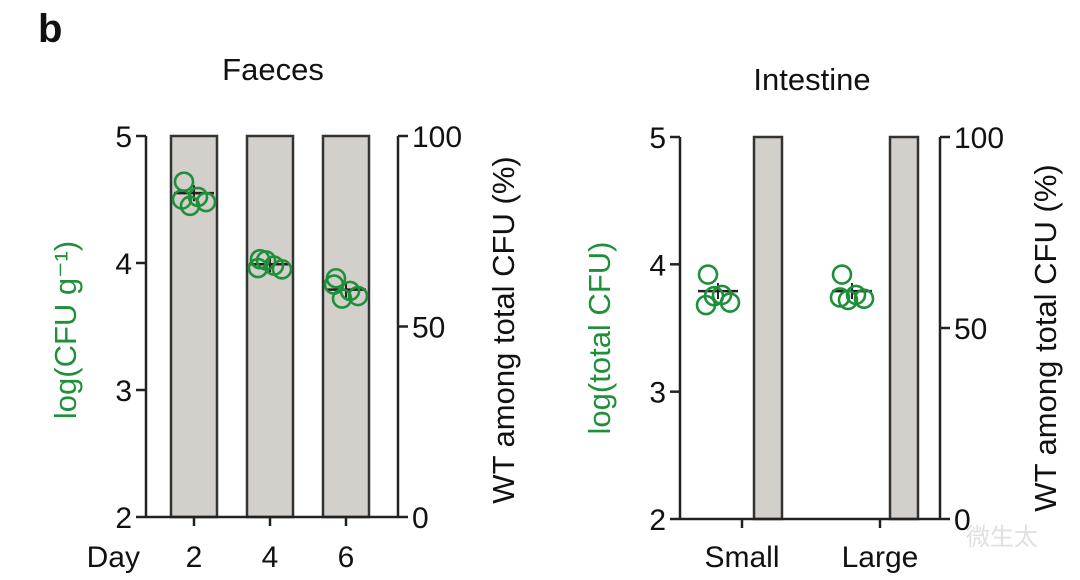 The height and width of the screenshot is (580, 1080). What do you see at coordinates (113, 557) in the screenshot?
I see `day-label: Day` at bounding box center [113, 557].